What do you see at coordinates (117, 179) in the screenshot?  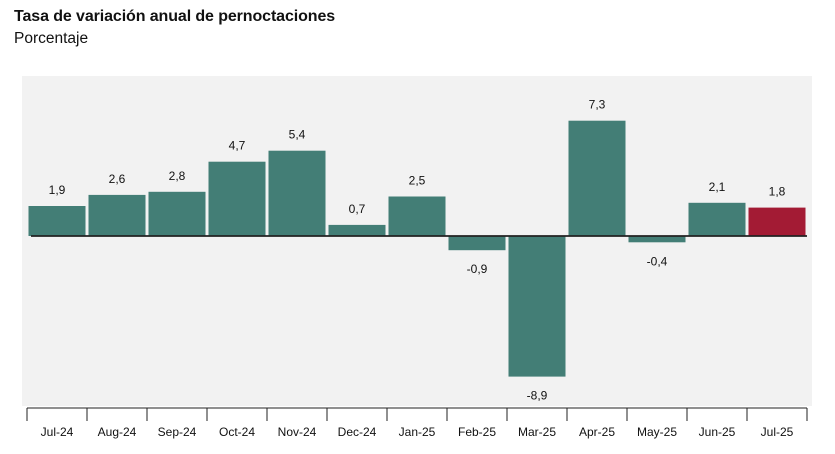 I see `value-label: 2,6` at bounding box center [117, 179].